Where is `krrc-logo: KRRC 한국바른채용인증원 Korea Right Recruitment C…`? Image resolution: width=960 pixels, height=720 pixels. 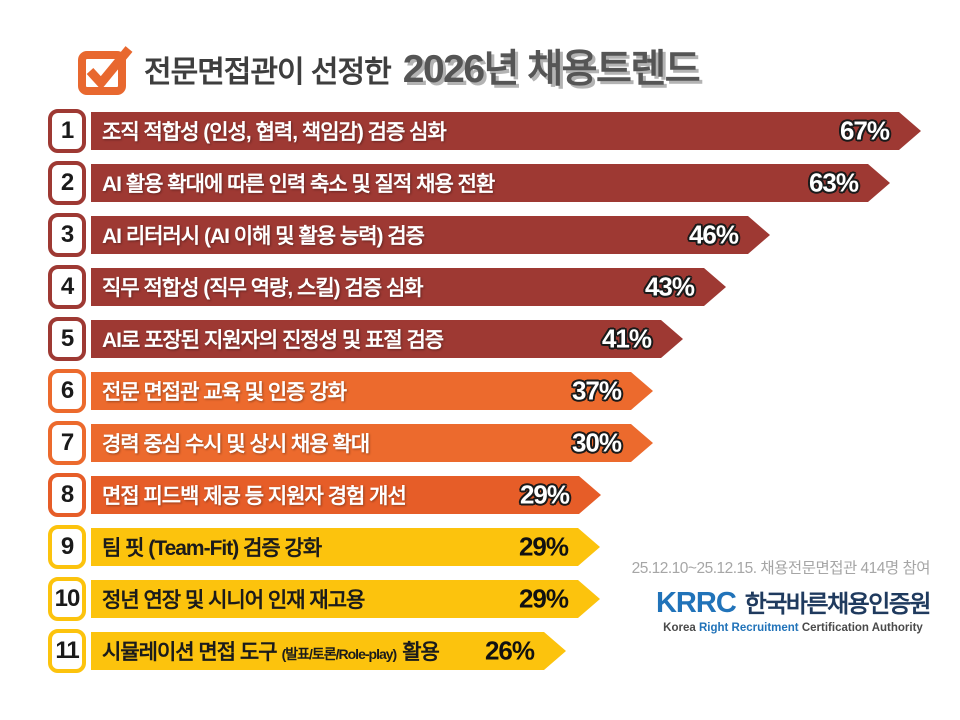
krrc-logo: KRRC 한국바른채용인증원 Korea Right Recruitment C… is located at coordinates (793, 609).